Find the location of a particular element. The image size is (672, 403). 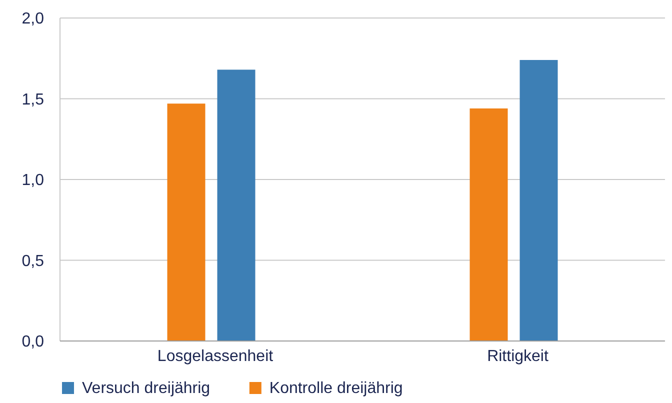

legend-label: Kontrolle dreijährig is located at coordinates (336, 388).